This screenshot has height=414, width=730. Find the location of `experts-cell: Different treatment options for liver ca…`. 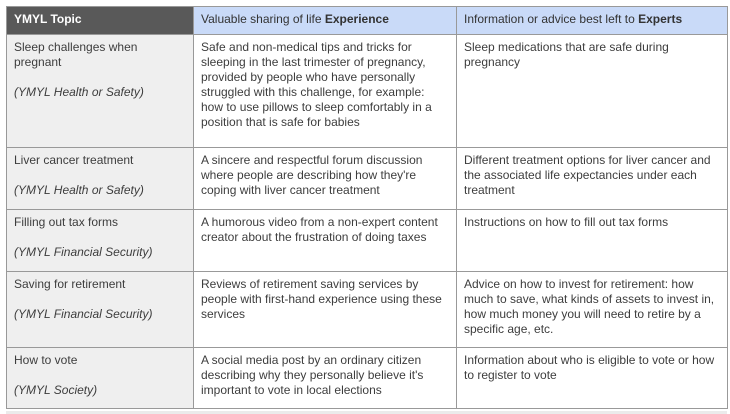

experts-cell: Different treatment options for liver ca… is located at coordinates (592, 178).